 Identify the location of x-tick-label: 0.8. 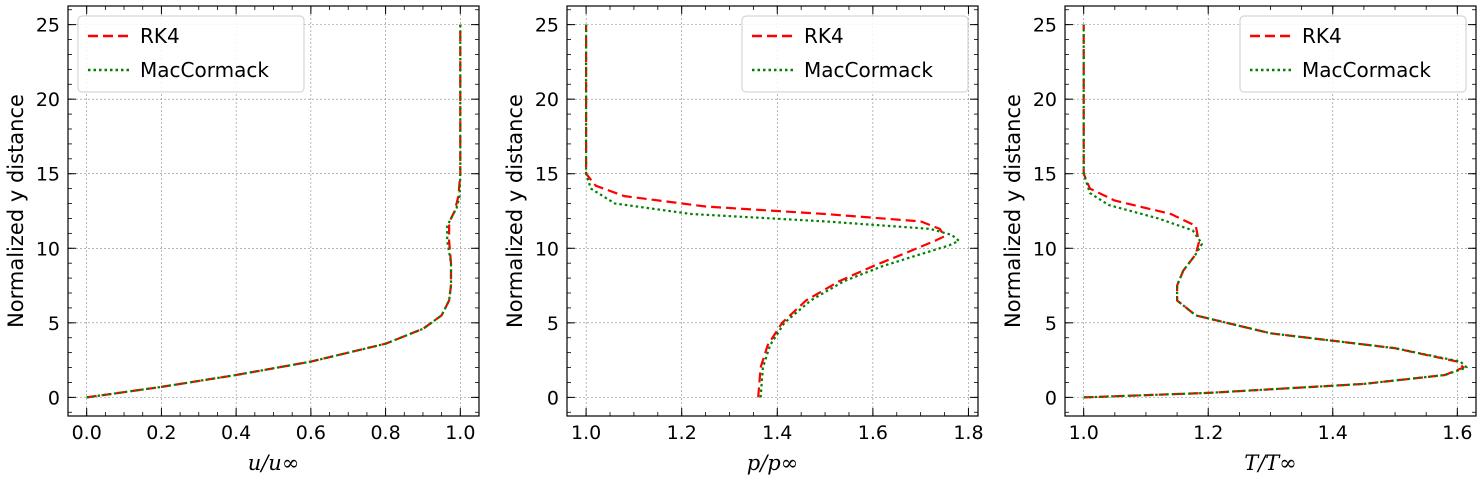
(385, 433).